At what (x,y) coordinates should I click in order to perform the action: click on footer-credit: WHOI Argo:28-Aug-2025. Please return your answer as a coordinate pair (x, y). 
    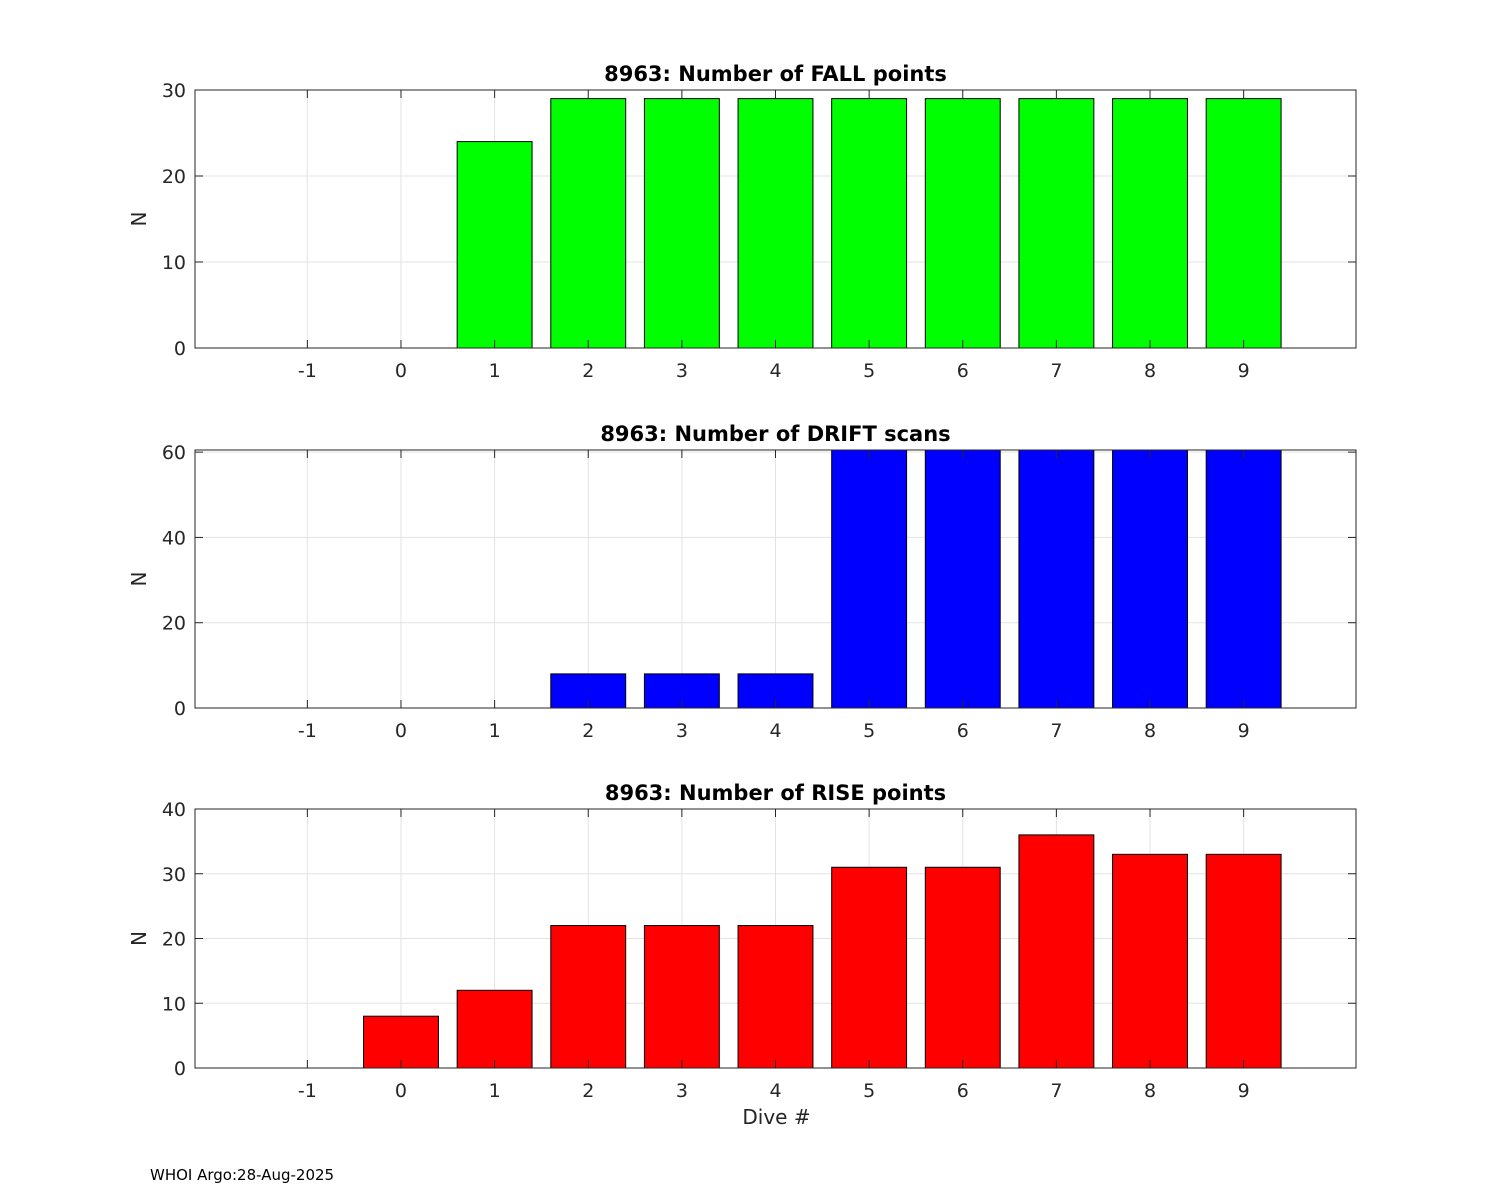
    Looking at the image, I should click on (242, 1175).